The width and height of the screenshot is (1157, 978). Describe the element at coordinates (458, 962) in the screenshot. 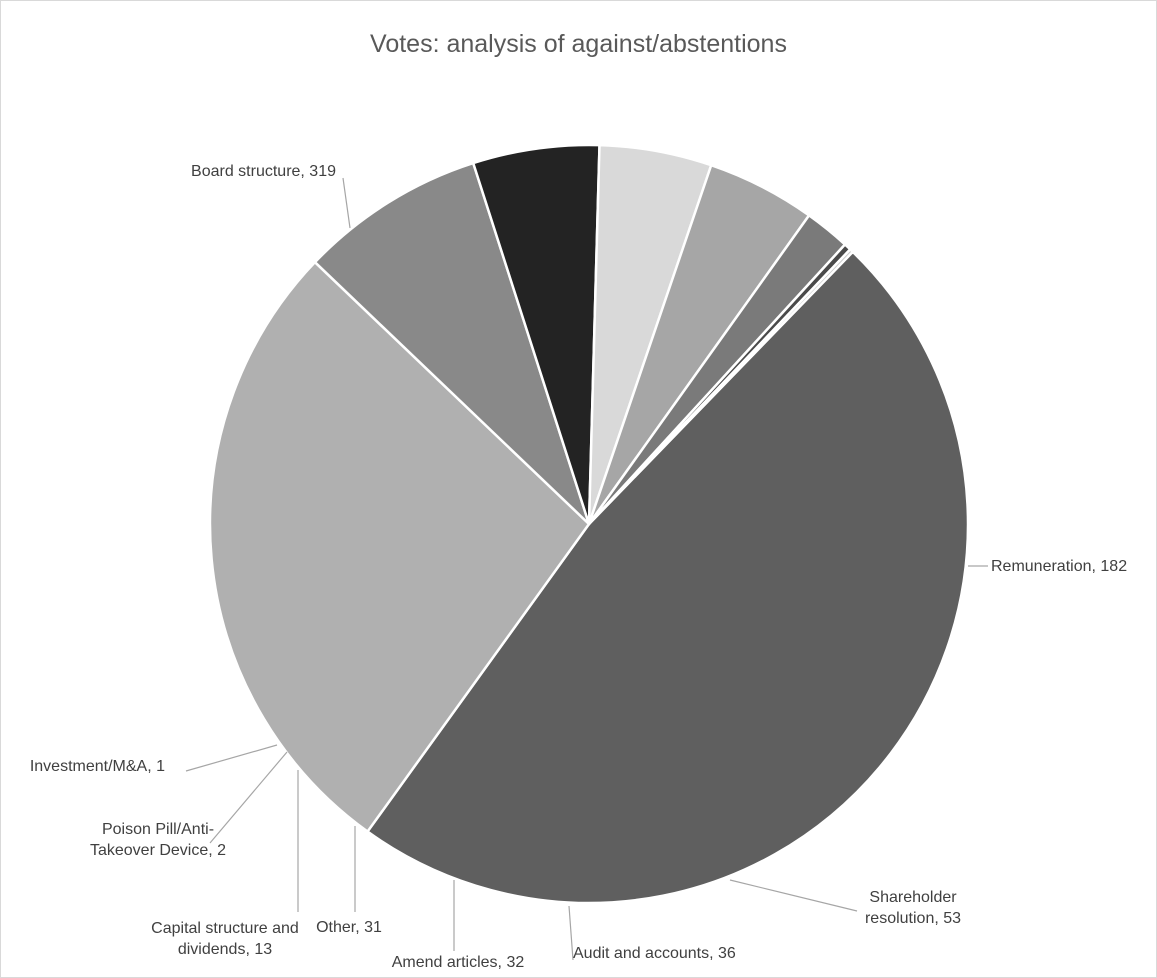

I see `data-label-amend-articles: Amend articles, 32` at that location.